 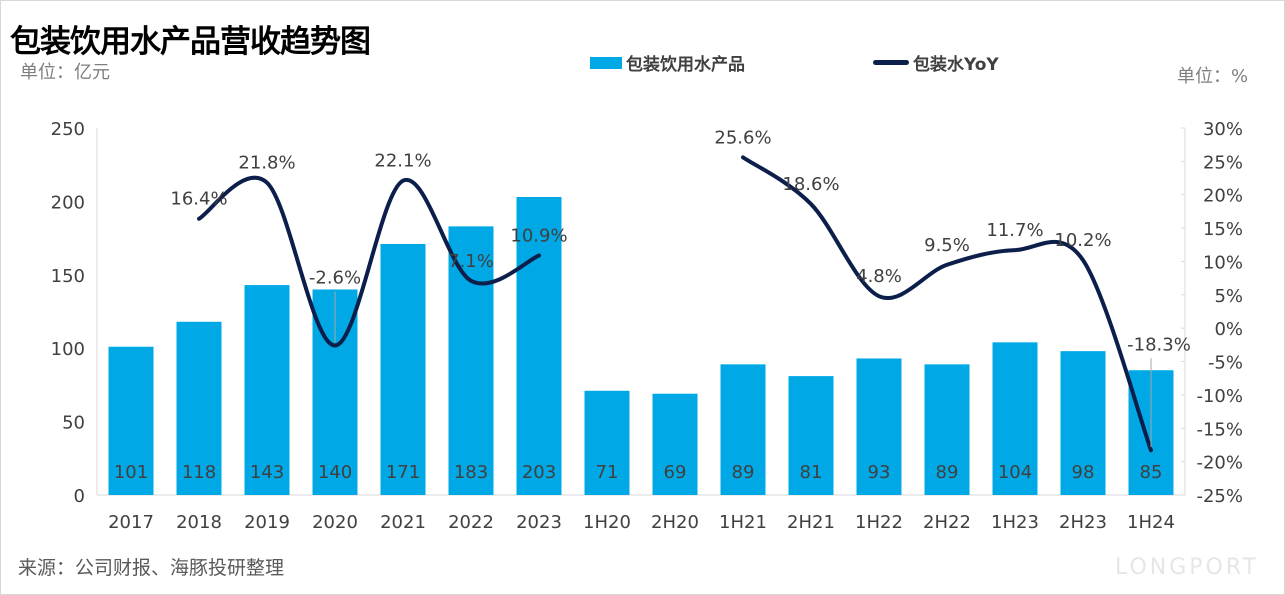 I want to click on x-tick-label: 2019, so click(x=267, y=522).